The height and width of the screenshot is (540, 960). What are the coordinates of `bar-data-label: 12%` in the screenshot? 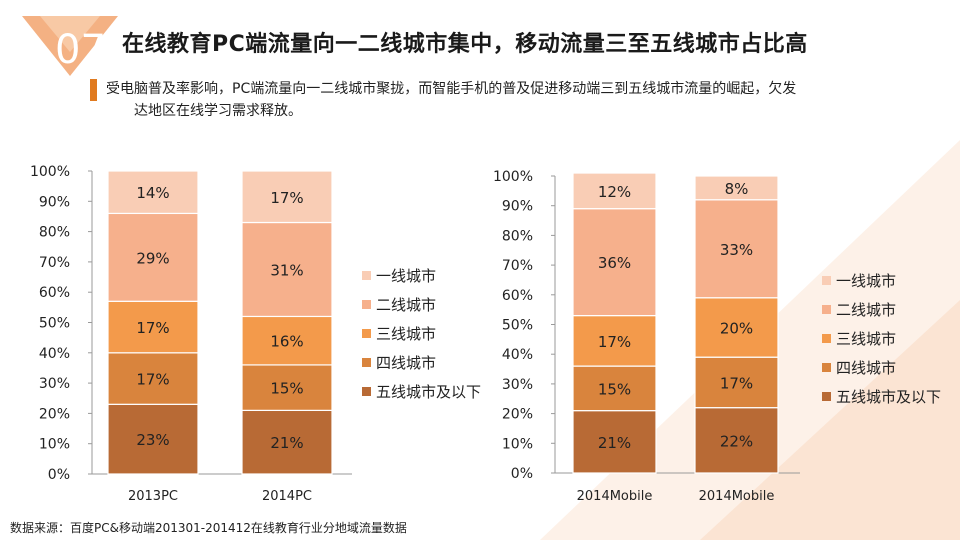 It's located at (614, 192).